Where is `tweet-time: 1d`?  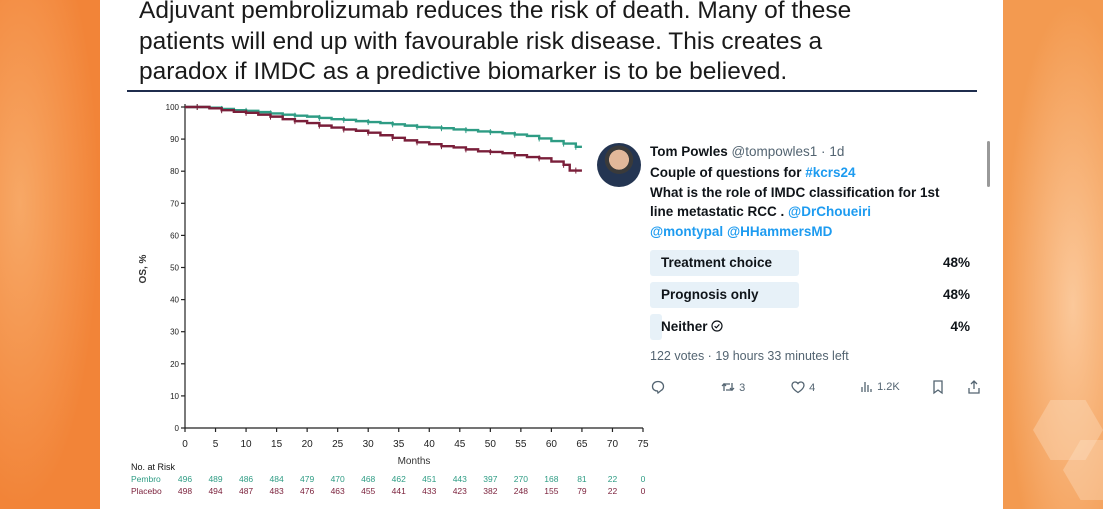
tweet-time: 1d is located at coordinates (837, 151).